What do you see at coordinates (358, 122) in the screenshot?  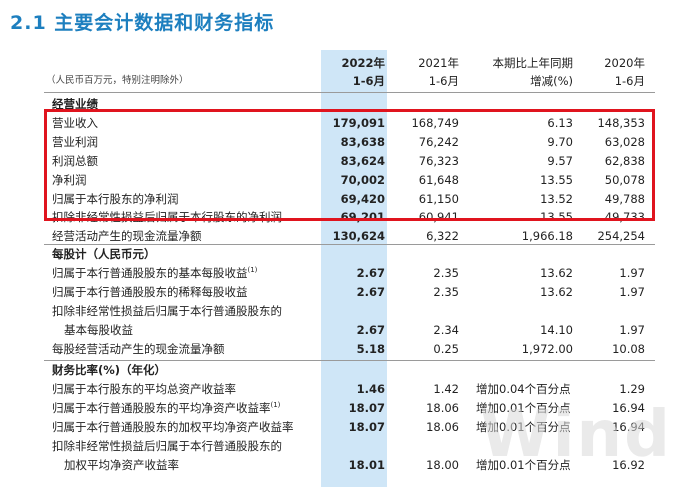 I see `value-2022: 179,091` at bounding box center [358, 122].